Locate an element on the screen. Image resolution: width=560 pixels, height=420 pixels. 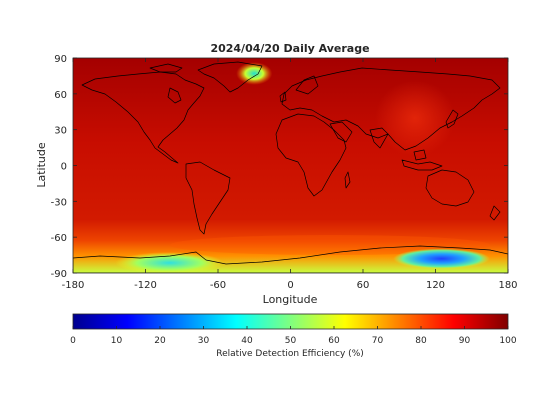
colorbar-tick-label: 100 is located at coordinates (507, 341).